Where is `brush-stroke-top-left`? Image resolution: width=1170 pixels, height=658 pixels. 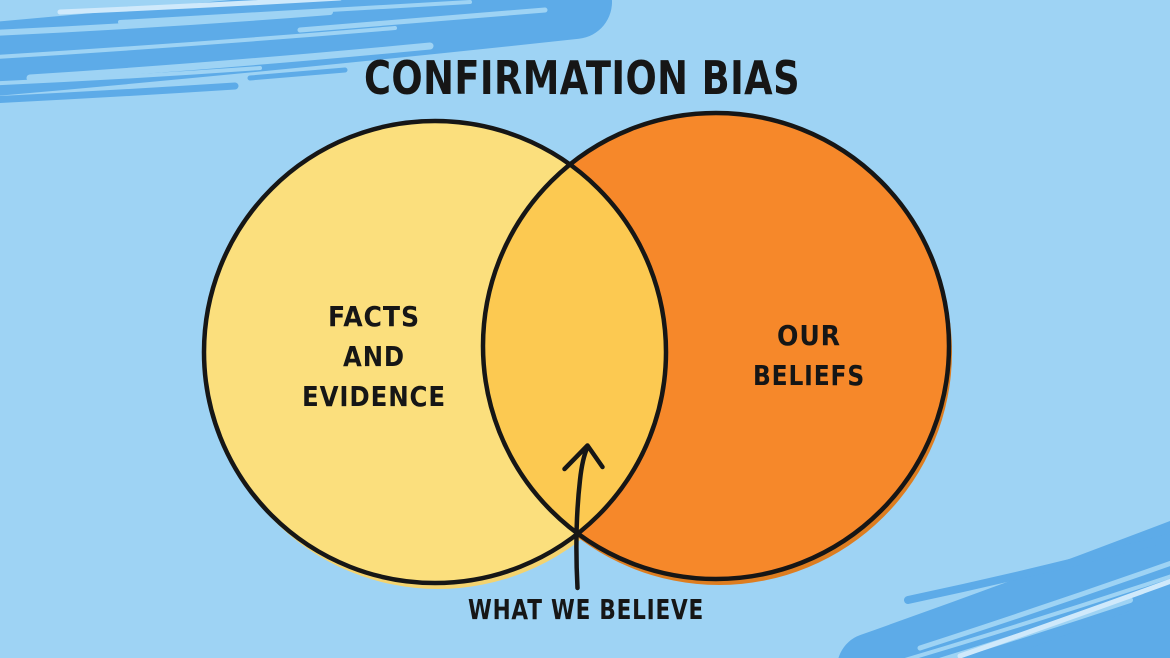
brush-stroke-top-left is located at coordinates (306, 51).